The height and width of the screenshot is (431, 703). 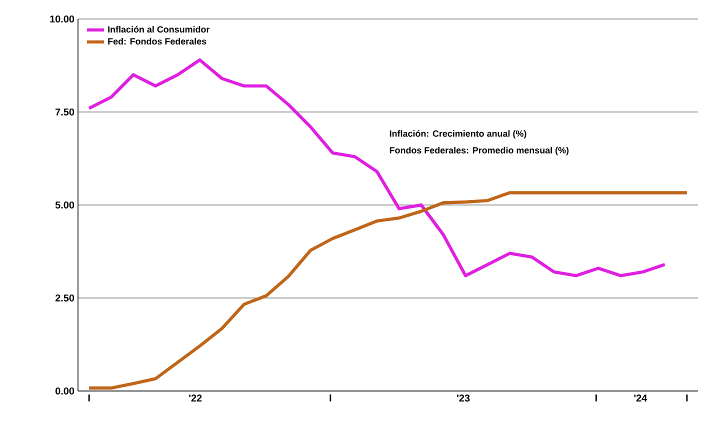 What do you see at coordinates (159, 29) in the screenshot?
I see `legend-label: Inflación al Consumidor` at bounding box center [159, 29].